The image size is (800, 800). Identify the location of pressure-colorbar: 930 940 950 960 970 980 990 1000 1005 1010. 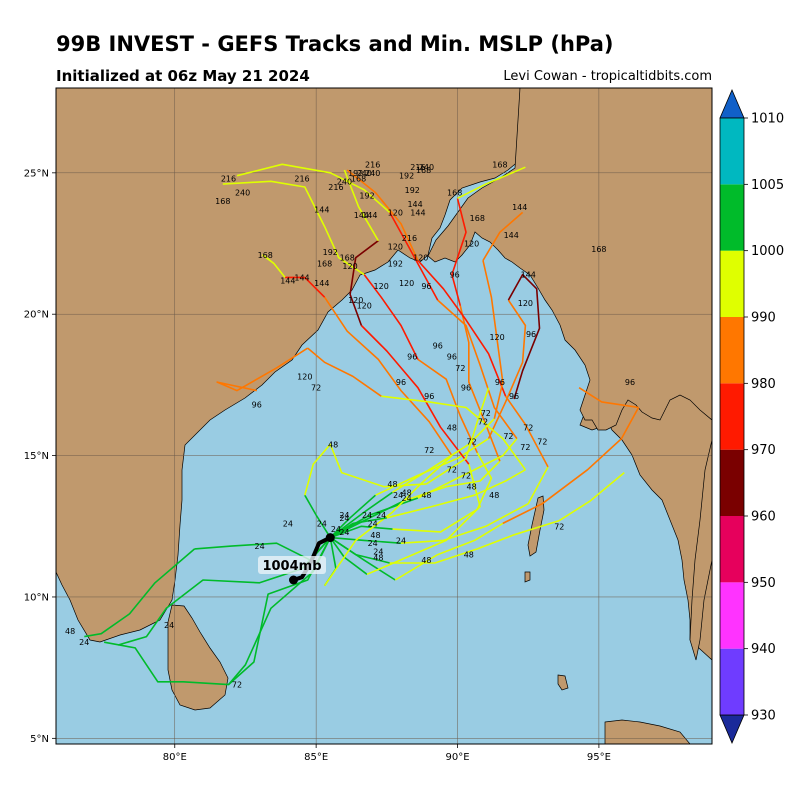
(751, 416).